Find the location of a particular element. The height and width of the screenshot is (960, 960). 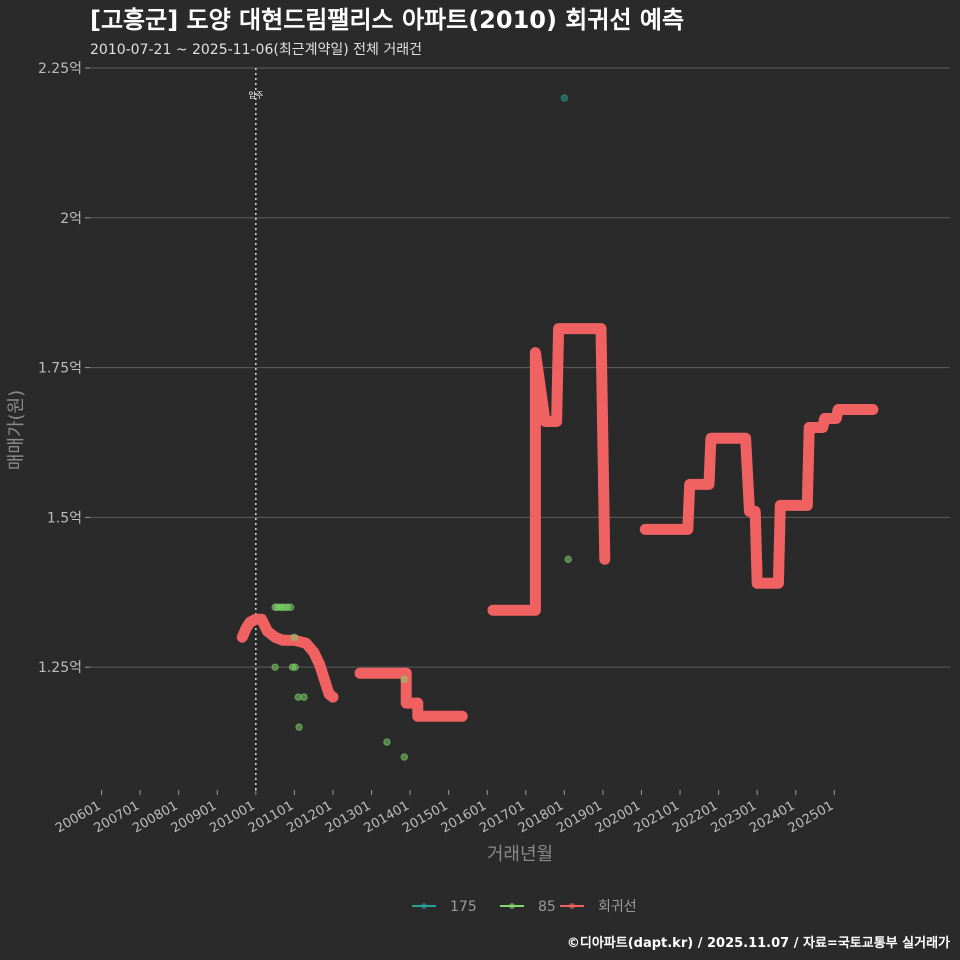

annotation-group: 입주 is located at coordinates (255, 429).